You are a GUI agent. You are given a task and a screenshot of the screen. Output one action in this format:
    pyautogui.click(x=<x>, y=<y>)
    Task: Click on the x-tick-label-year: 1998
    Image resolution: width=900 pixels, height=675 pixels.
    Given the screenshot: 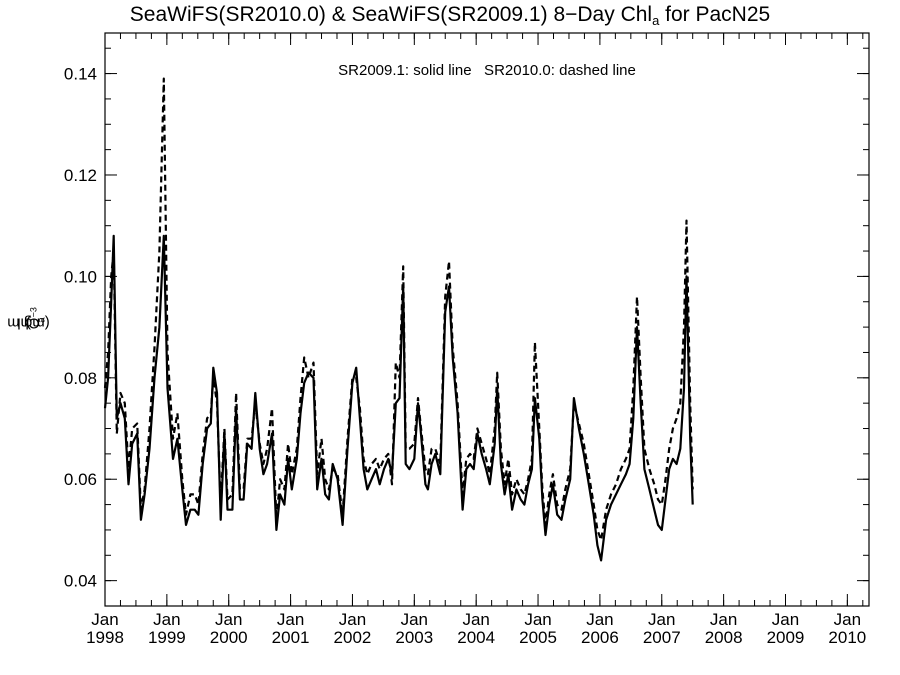 What is the action you would take?
    pyautogui.click(x=105, y=637)
    